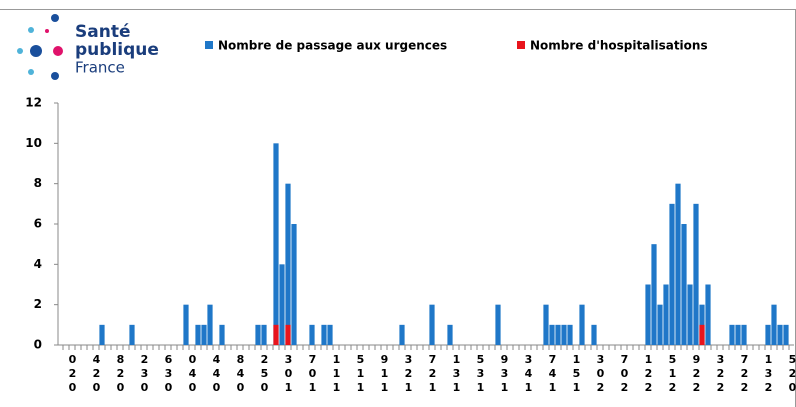  What do you see at coordinates (624, 374) in the screenshot?
I see `x-tick-label: 702` at bounding box center [624, 374].